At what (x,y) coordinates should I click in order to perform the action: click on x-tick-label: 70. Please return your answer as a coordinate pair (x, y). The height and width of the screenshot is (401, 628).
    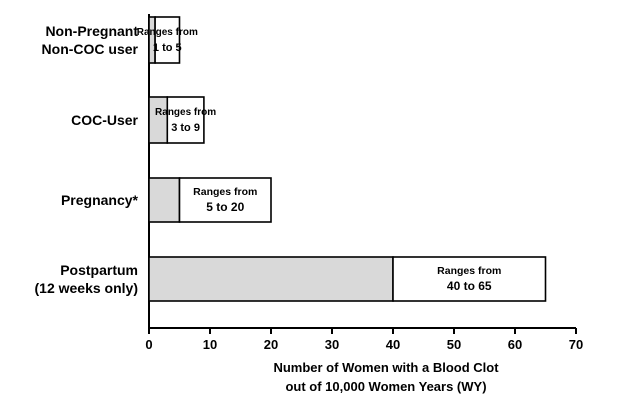
    Looking at the image, I should click on (576, 344).